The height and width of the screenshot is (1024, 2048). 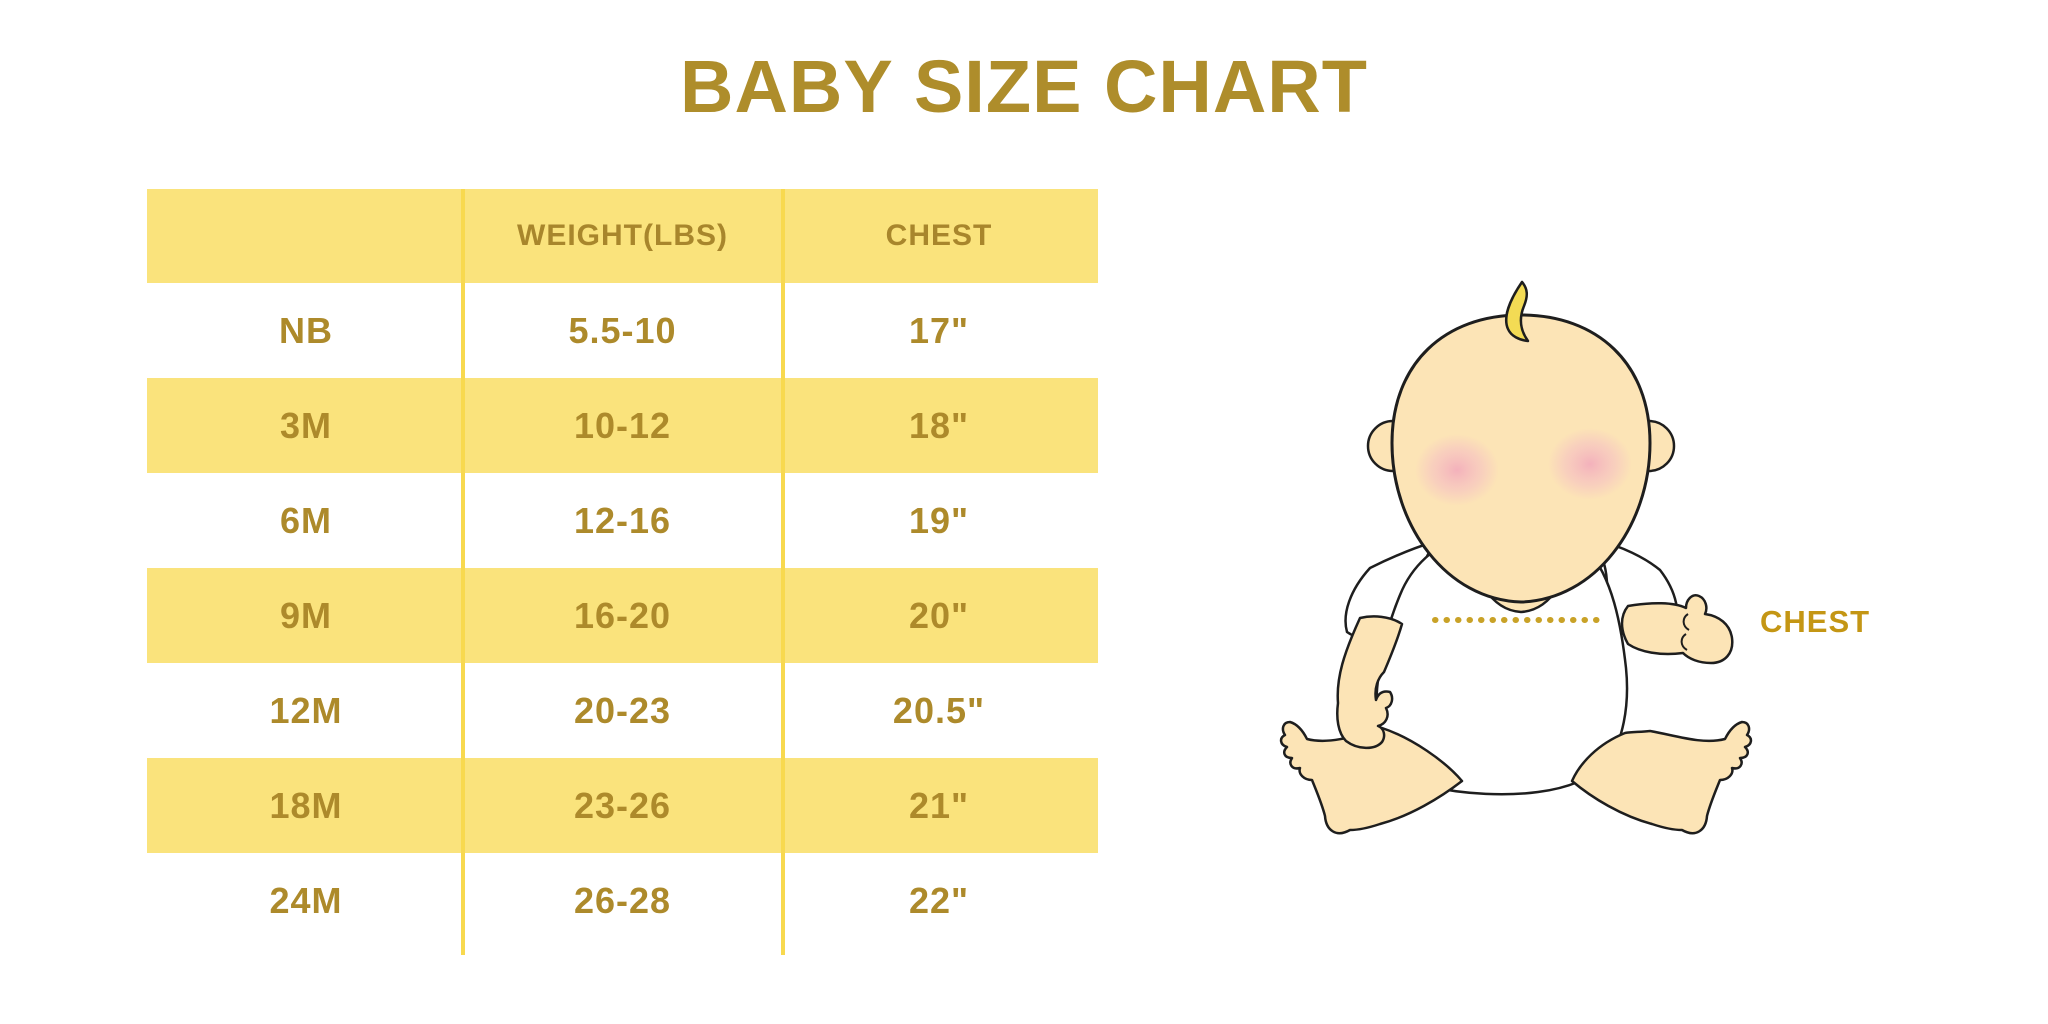 I want to click on cell-weight: 12-16, so click(x=622, y=520).